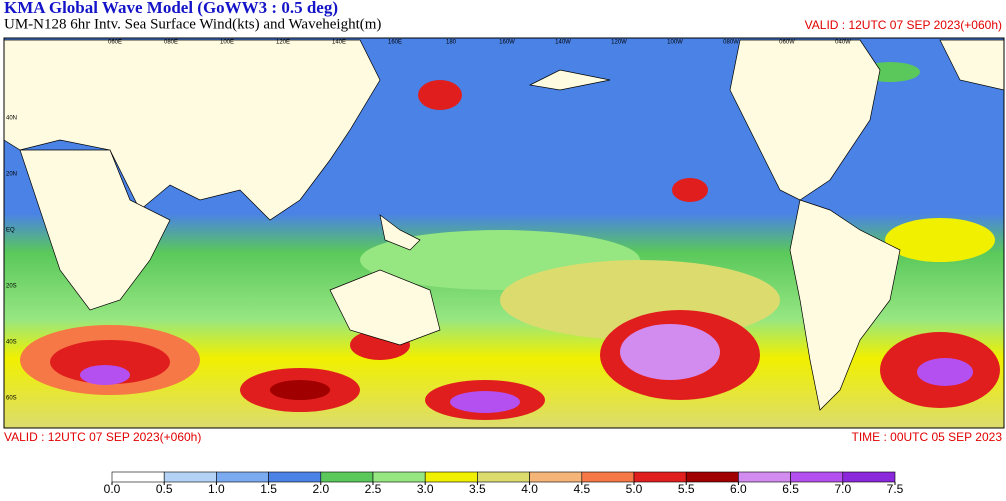 The height and width of the screenshot is (501, 1006). What do you see at coordinates (11, 175) in the screenshot?
I see `lat-label: 20N` at bounding box center [11, 175].